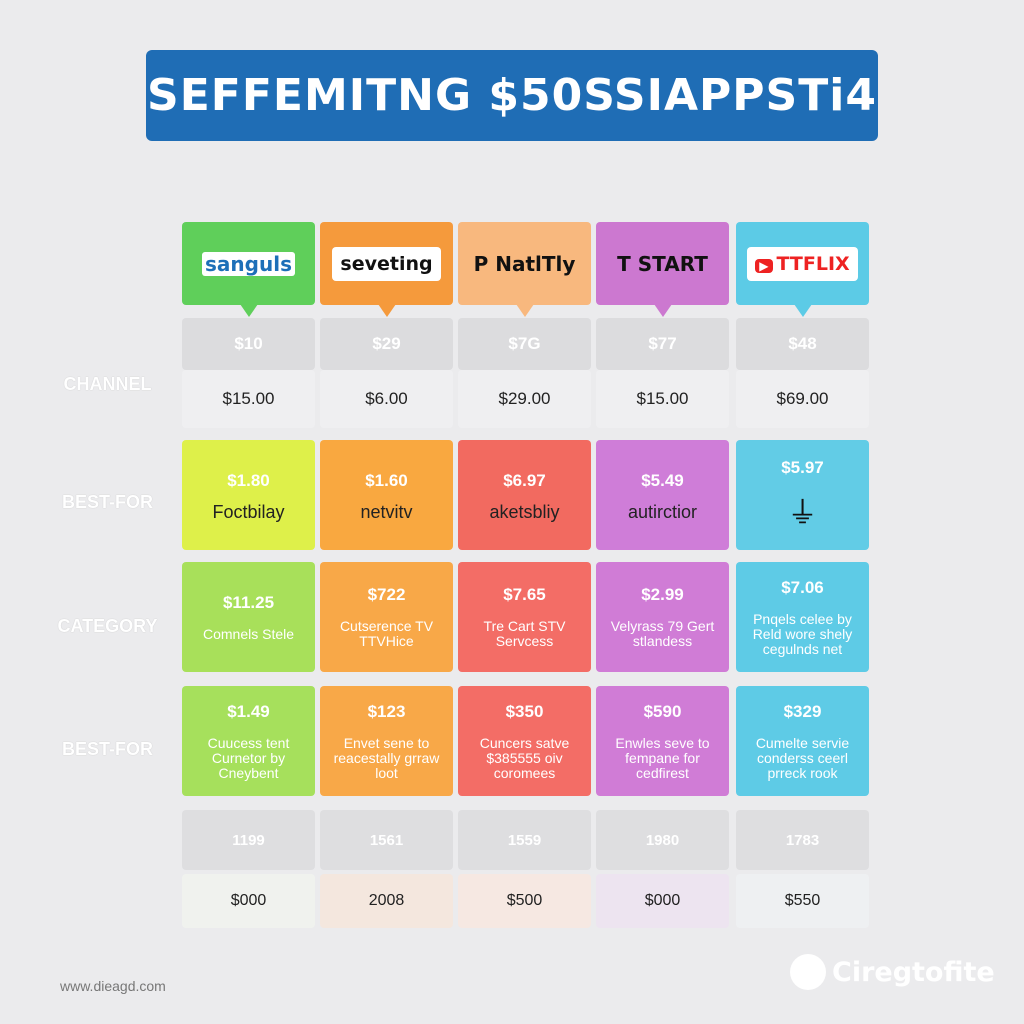 The image size is (1024, 1024). I want to click on price-c: 2008, so click(386, 901).